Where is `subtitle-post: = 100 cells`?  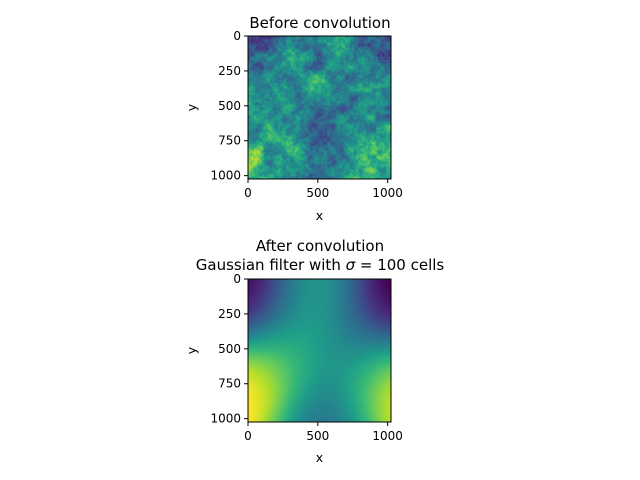 subtitle-post: = 100 cells is located at coordinates (399, 265).